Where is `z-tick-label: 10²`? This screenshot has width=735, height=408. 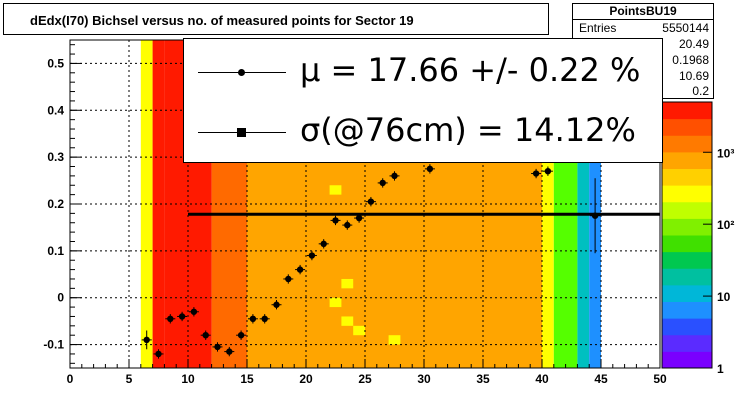 z-tick-label: 10² is located at coordinates (725, 225).